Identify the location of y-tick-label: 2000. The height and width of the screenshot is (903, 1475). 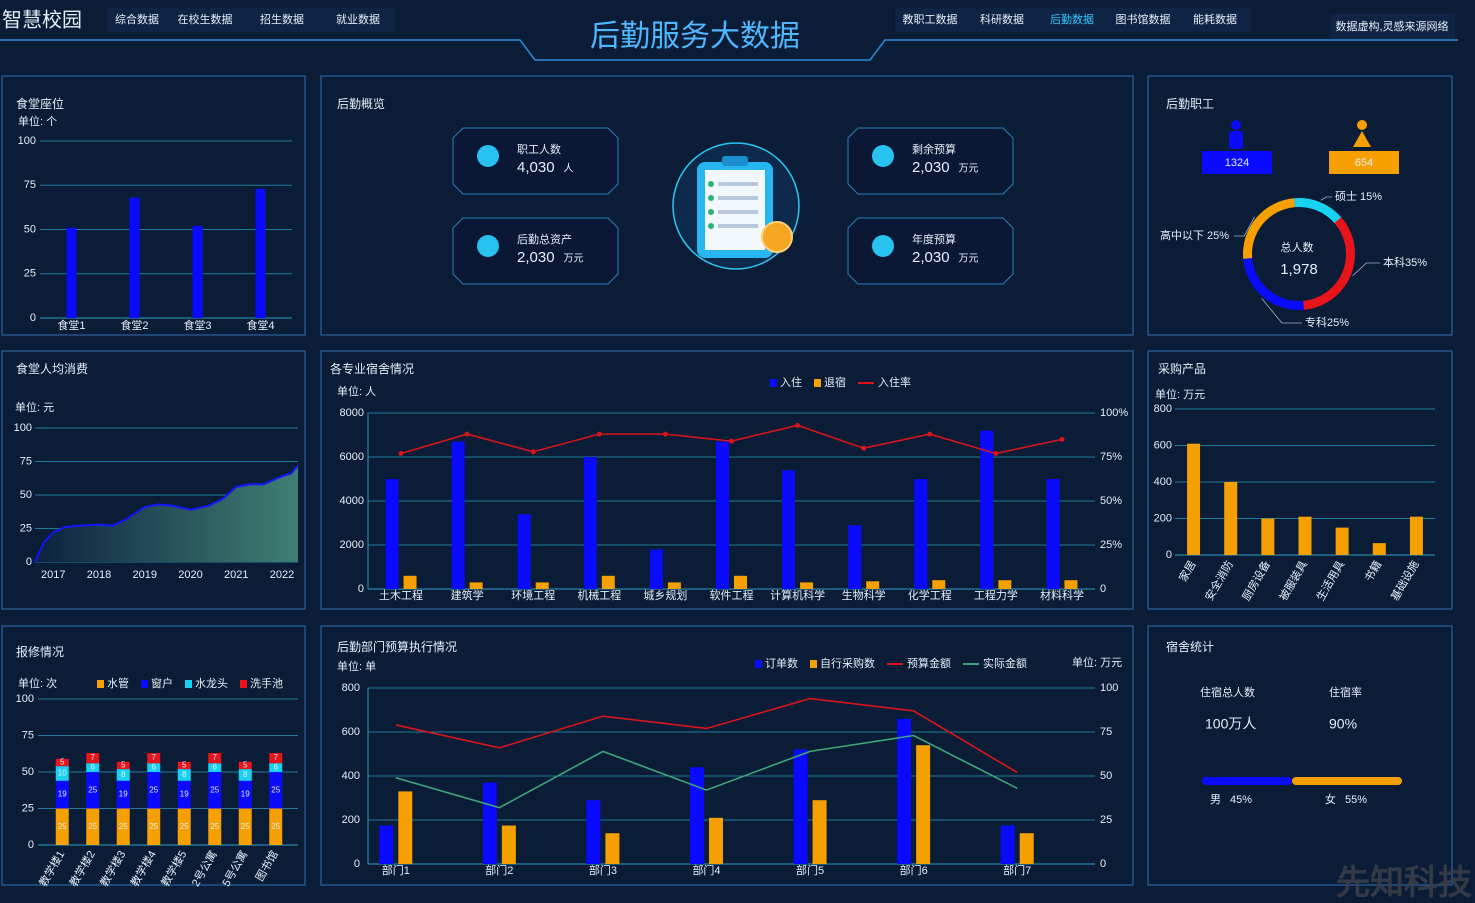
(352, 545).